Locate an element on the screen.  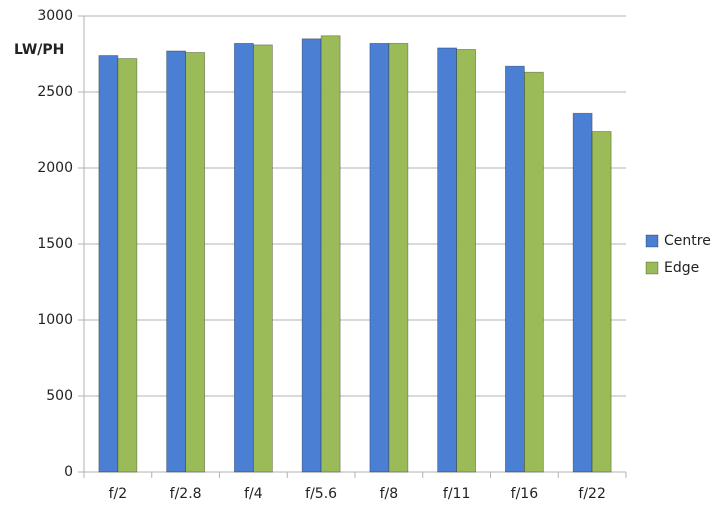
y-tick-label: 3000 is located at coordinates (55, 16).